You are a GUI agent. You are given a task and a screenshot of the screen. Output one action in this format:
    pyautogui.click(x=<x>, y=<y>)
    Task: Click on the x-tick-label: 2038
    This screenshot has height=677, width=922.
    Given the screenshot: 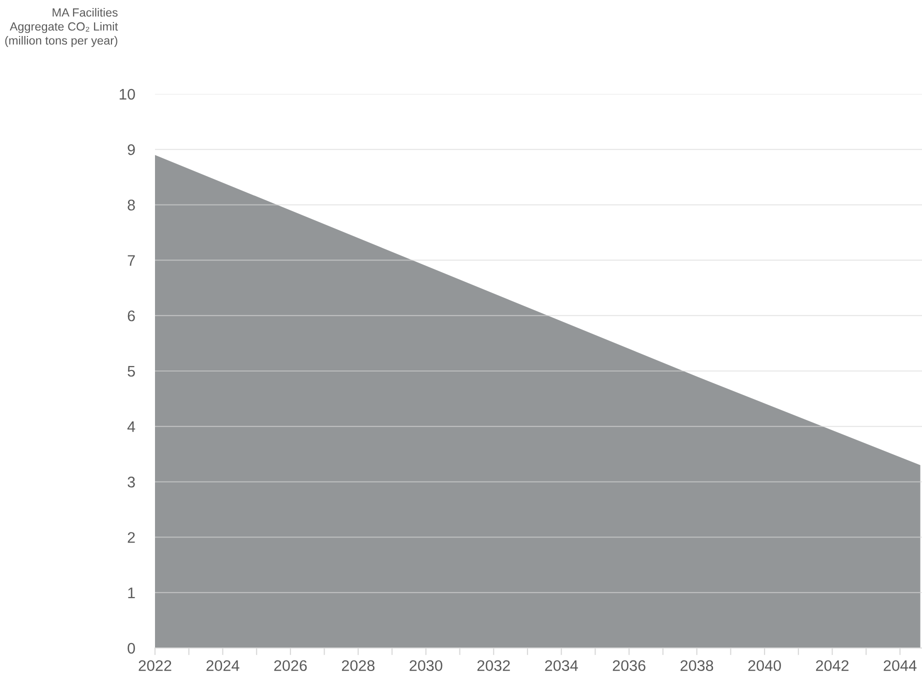 What is the action you would take?
    pyautogui.click(x=697, y=666)
    